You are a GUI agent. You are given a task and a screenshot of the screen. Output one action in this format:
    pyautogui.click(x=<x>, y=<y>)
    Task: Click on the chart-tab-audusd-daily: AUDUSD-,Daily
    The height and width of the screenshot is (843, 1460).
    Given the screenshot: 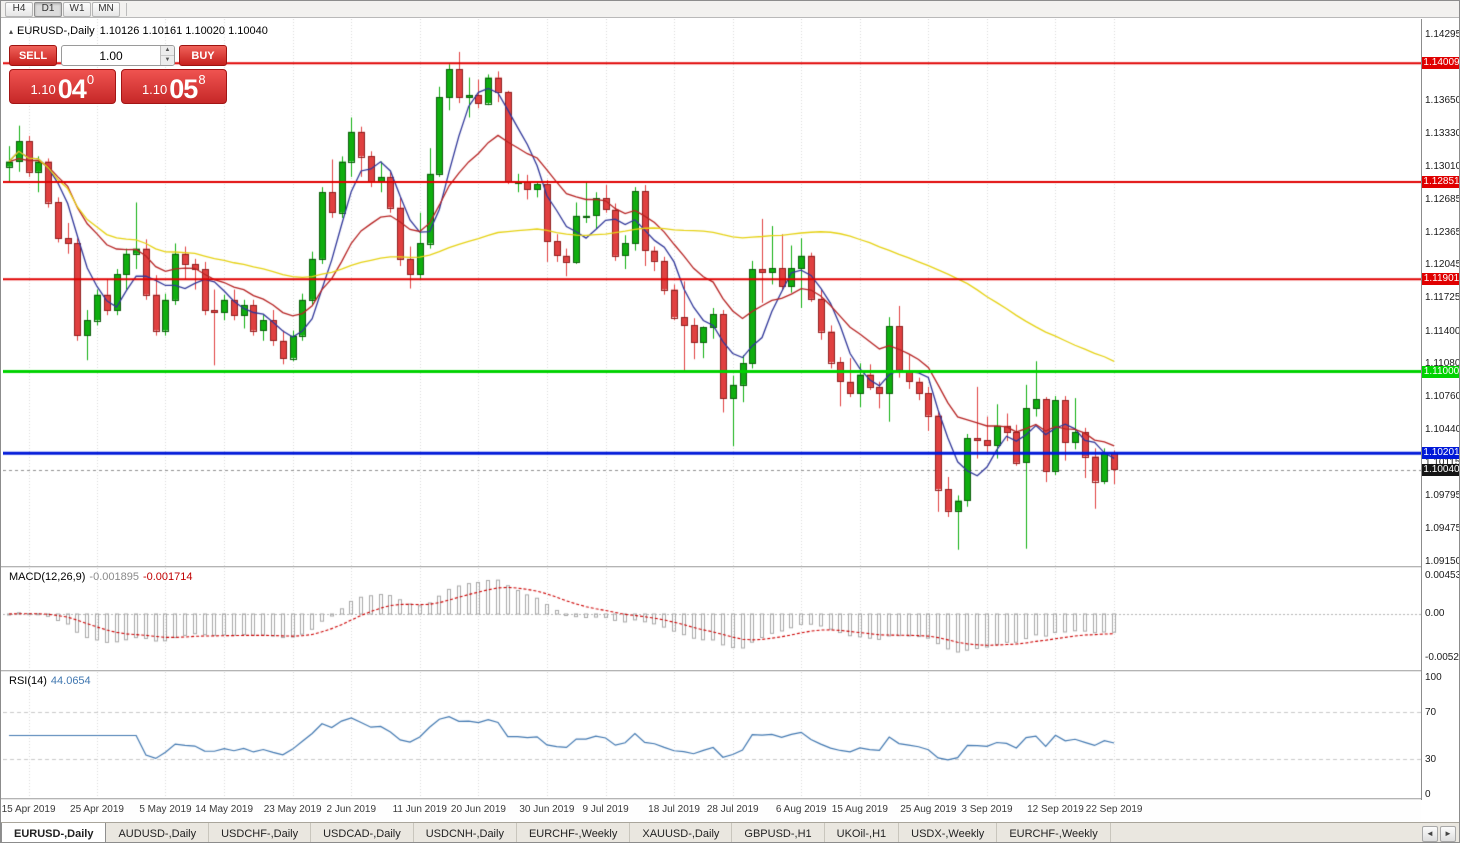 What is the action you would take?
    pyautogui.click(x=158, y=832)
    